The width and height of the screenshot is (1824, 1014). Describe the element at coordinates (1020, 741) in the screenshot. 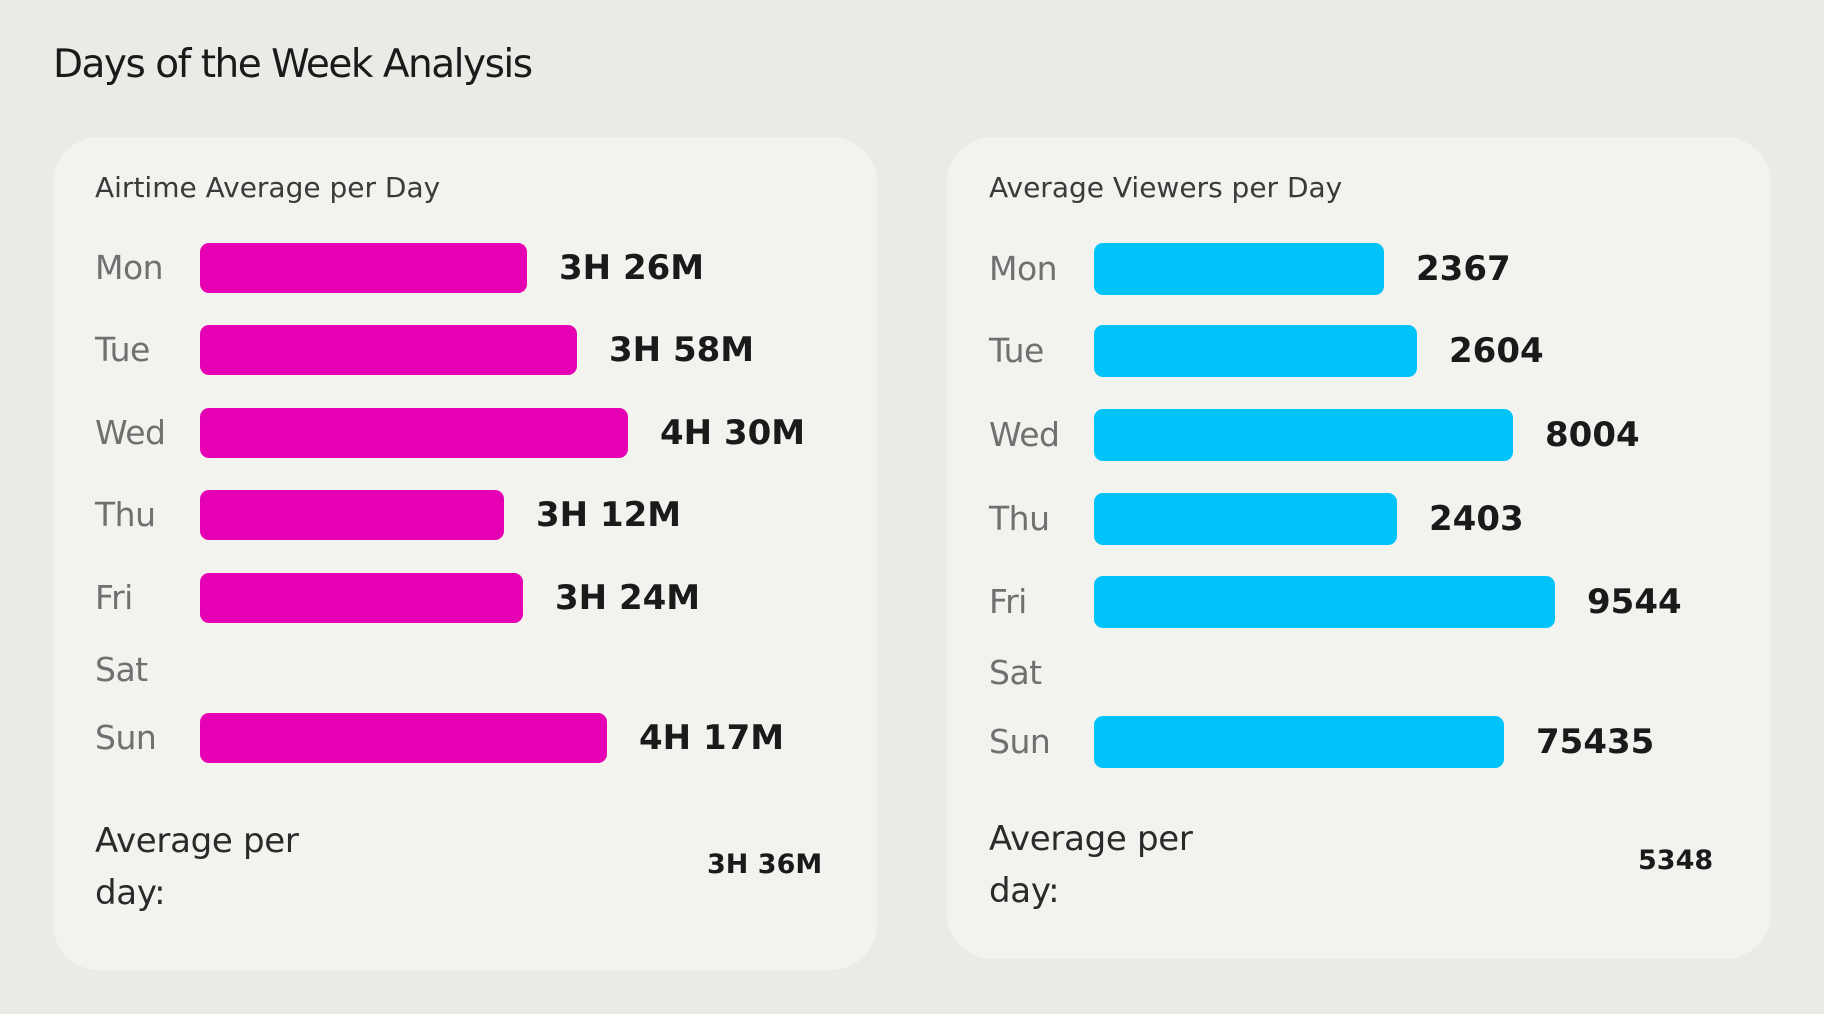

I see `viewers-day-label: Sun` at that location.